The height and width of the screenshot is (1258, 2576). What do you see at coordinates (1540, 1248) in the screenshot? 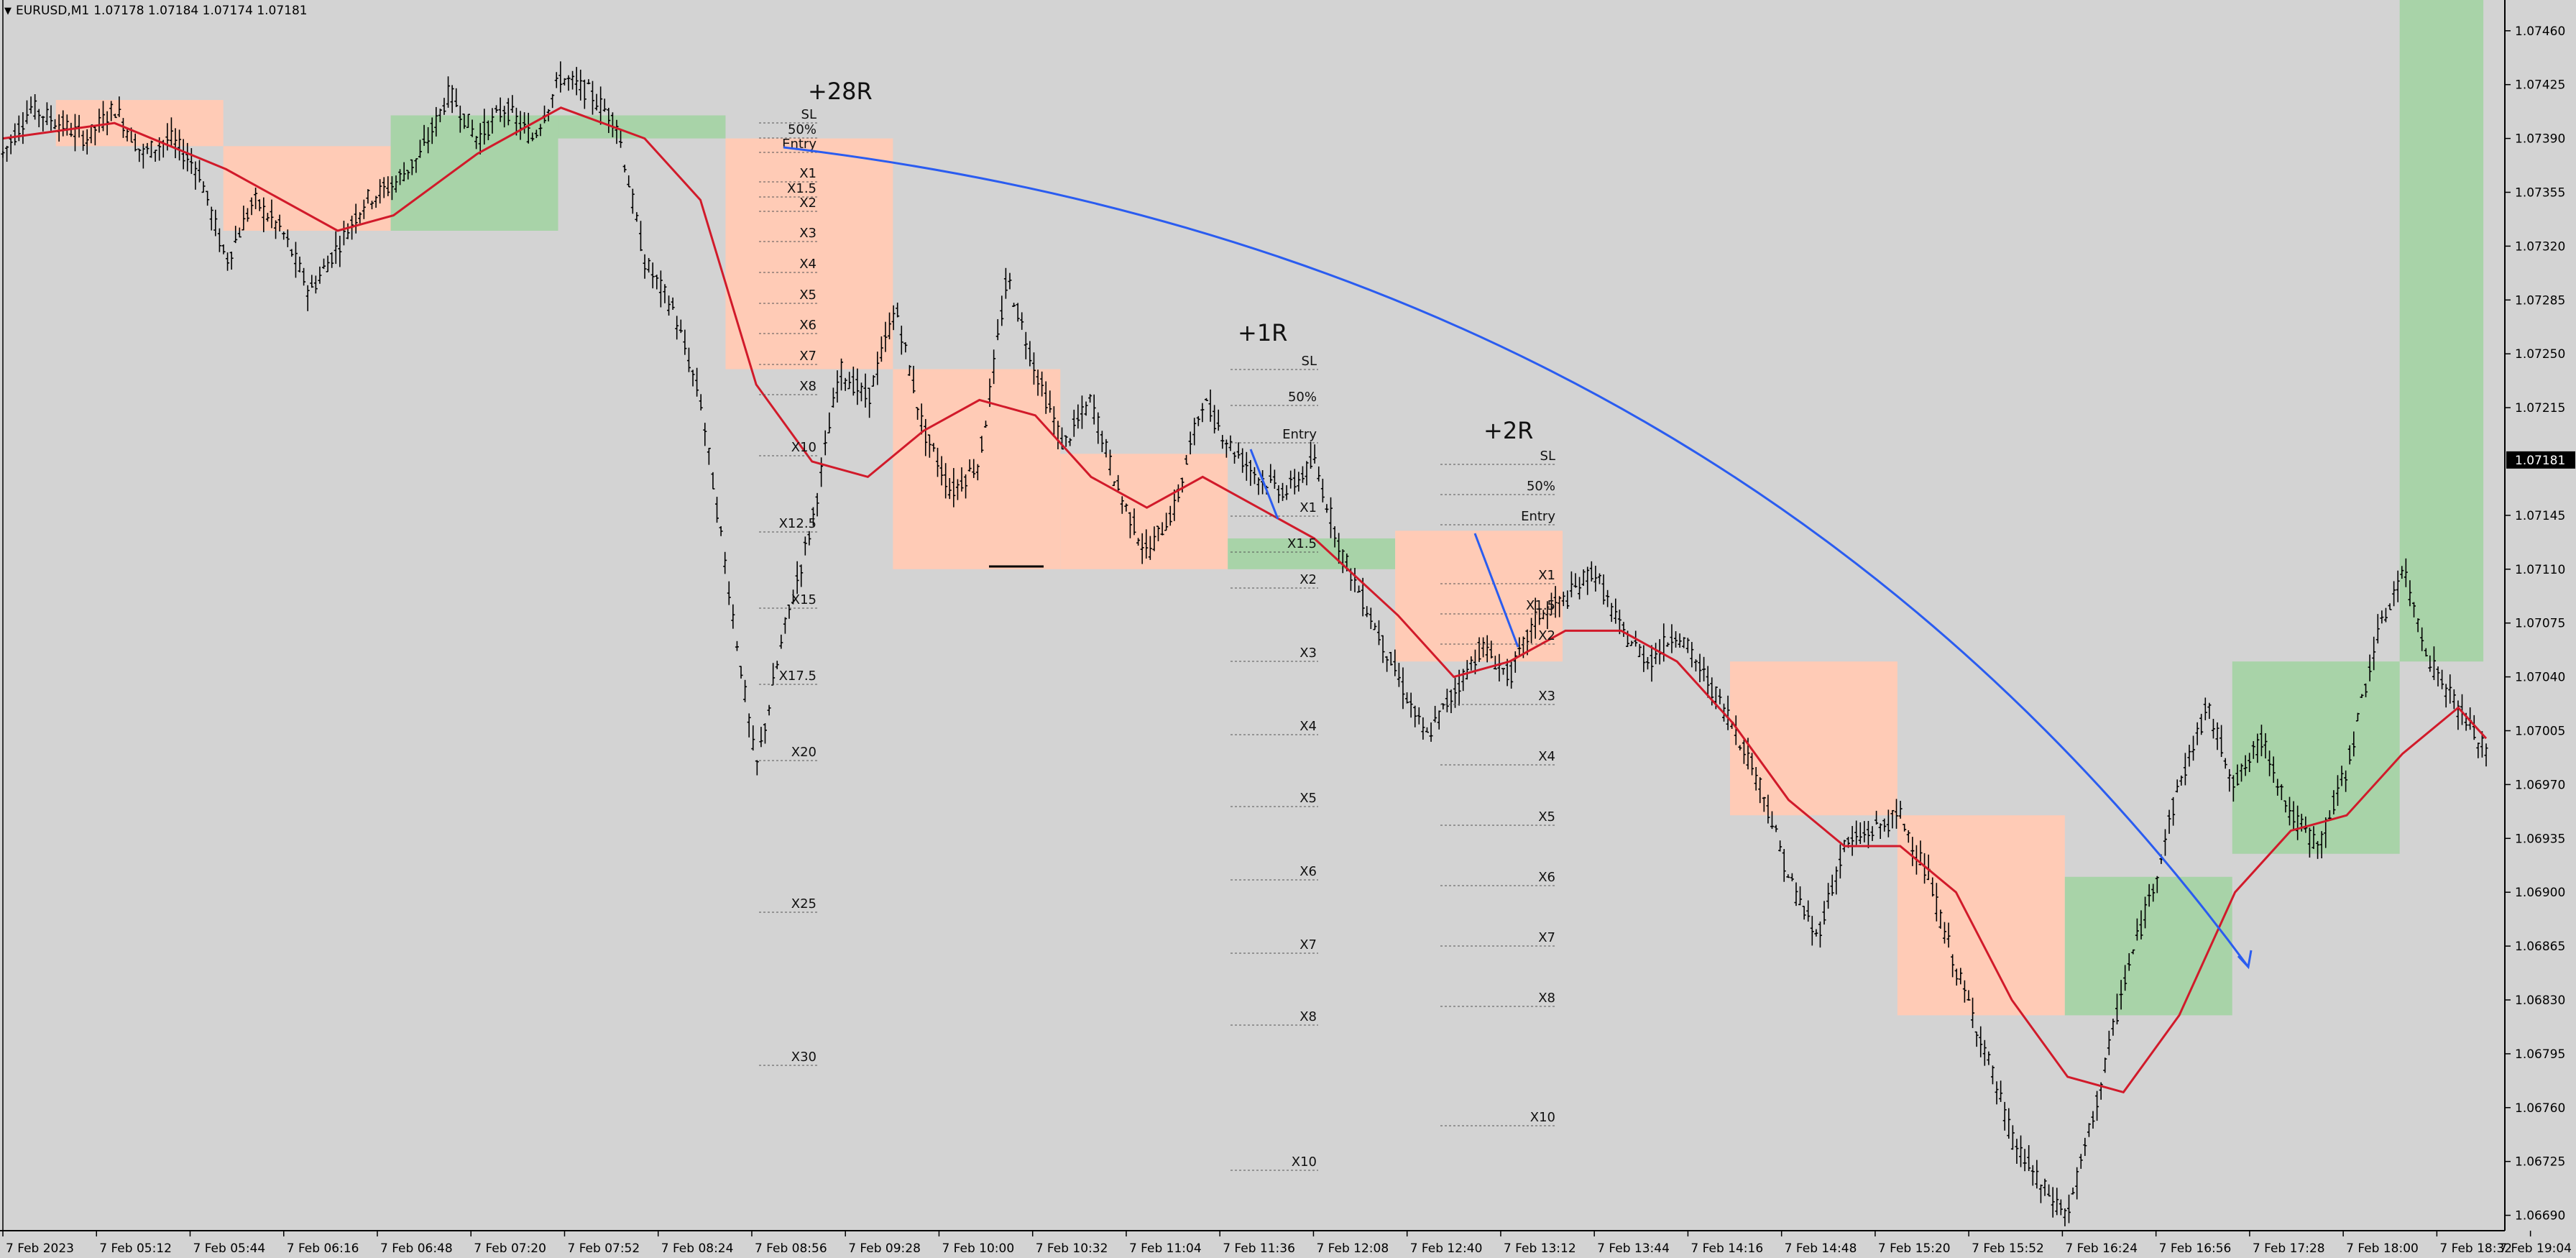
I see `time-tick-label: 7 Feb 13:12` at bounding box center [1540, 1248].